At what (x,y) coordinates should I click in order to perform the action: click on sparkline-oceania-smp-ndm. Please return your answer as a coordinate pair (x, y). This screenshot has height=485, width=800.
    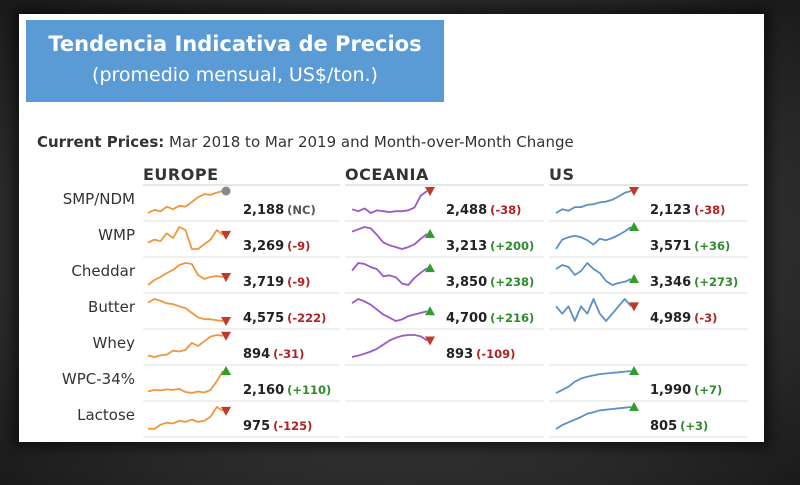
    Looking at the image, I should click on (389, 202).